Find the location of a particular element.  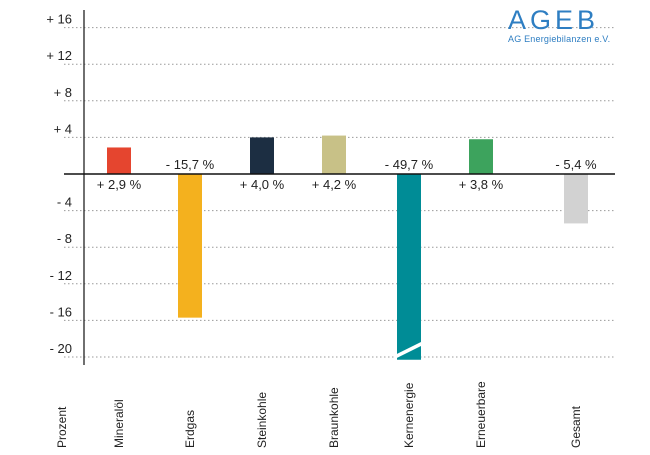

y-tick-label: - 8 is located at coordinates (64, 238).